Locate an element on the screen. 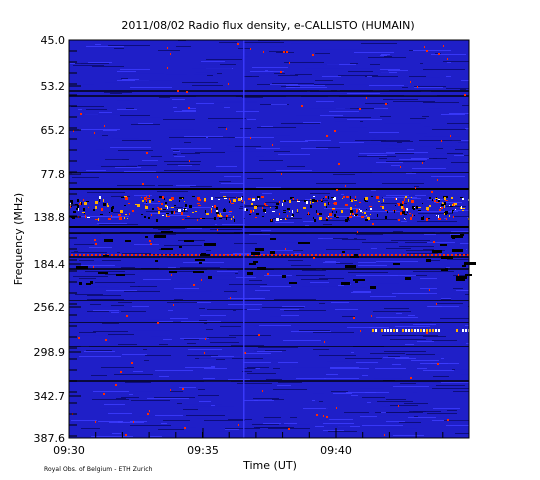  x-tick-label: 09:30 is located at coordinates (69, 450).